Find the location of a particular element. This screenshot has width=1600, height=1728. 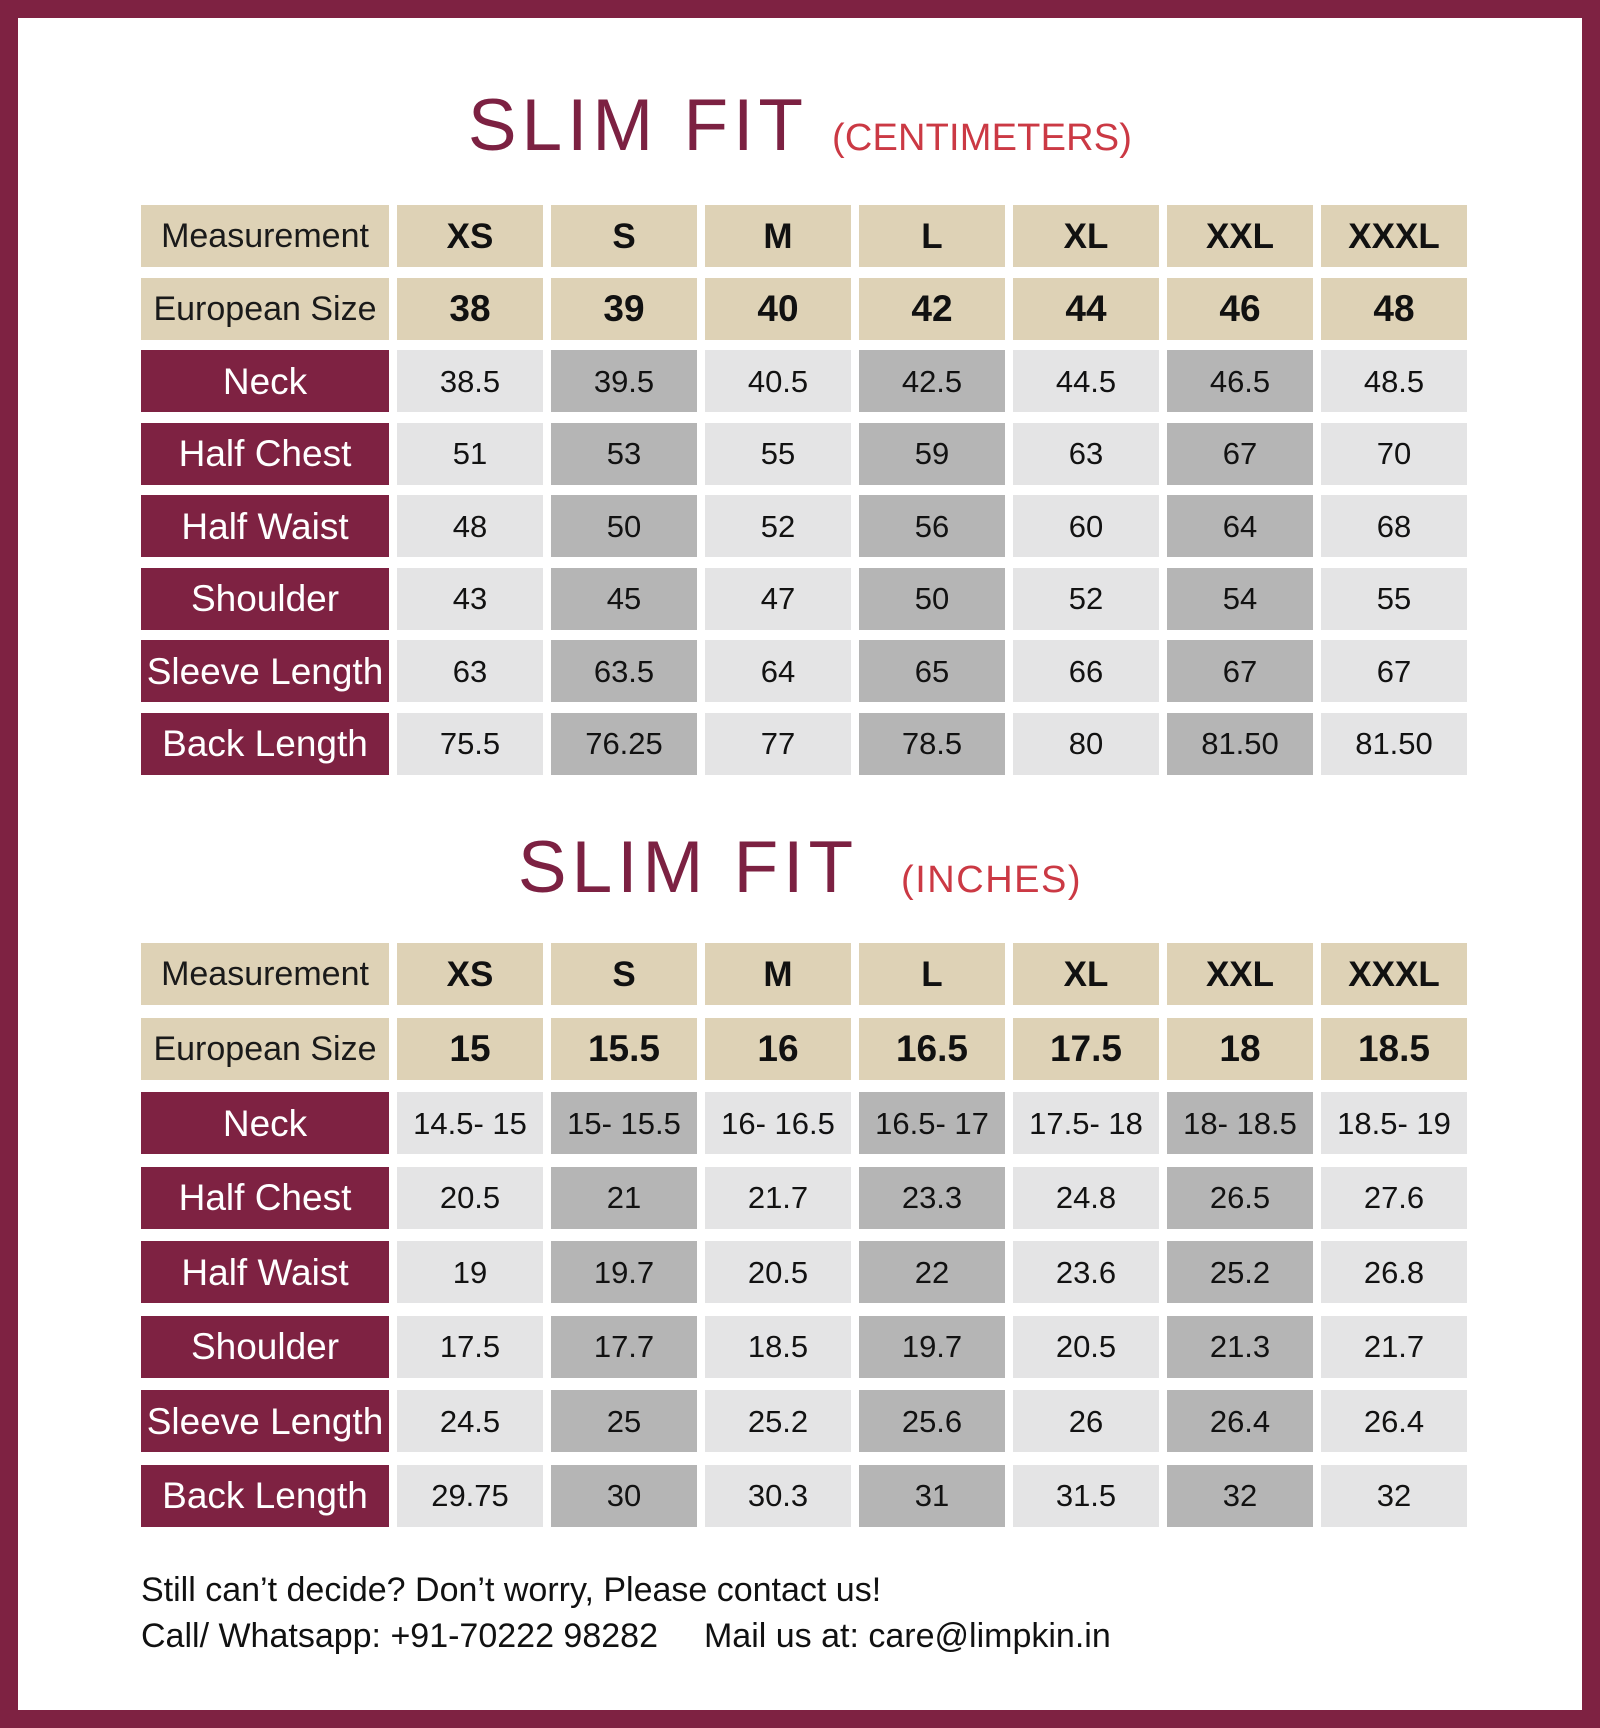

measurement-value-cell: 77 is located at coordinates (778, 743).